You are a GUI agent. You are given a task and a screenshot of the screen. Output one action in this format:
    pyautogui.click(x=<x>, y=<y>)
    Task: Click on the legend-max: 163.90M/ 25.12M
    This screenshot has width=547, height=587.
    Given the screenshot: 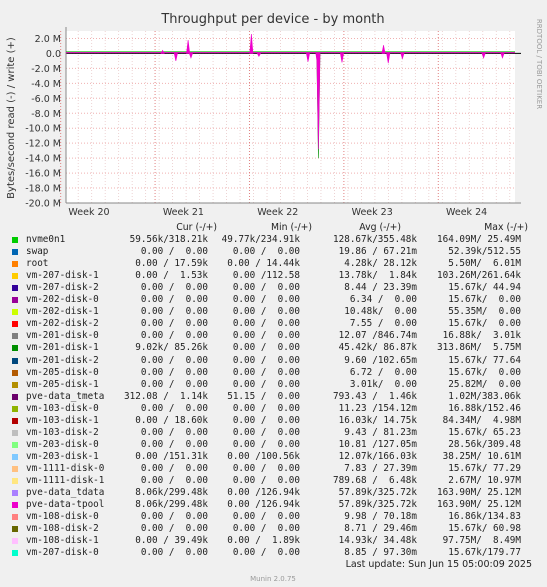 What is the action you would take?
    pyautogui.click(x=479, y=493)
    